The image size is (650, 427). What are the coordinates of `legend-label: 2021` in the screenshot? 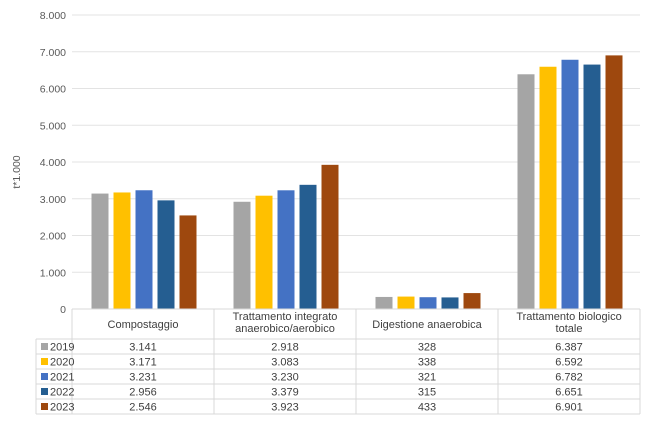 It's located at (62, 378).